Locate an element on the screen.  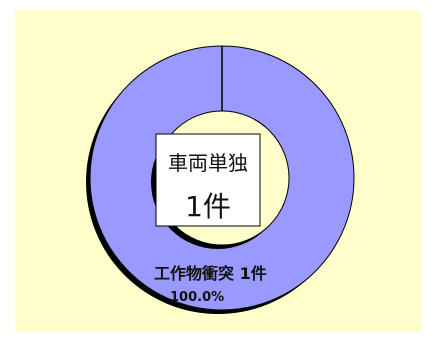
center-count-label: 1件 is located at coordinates (208, 206).